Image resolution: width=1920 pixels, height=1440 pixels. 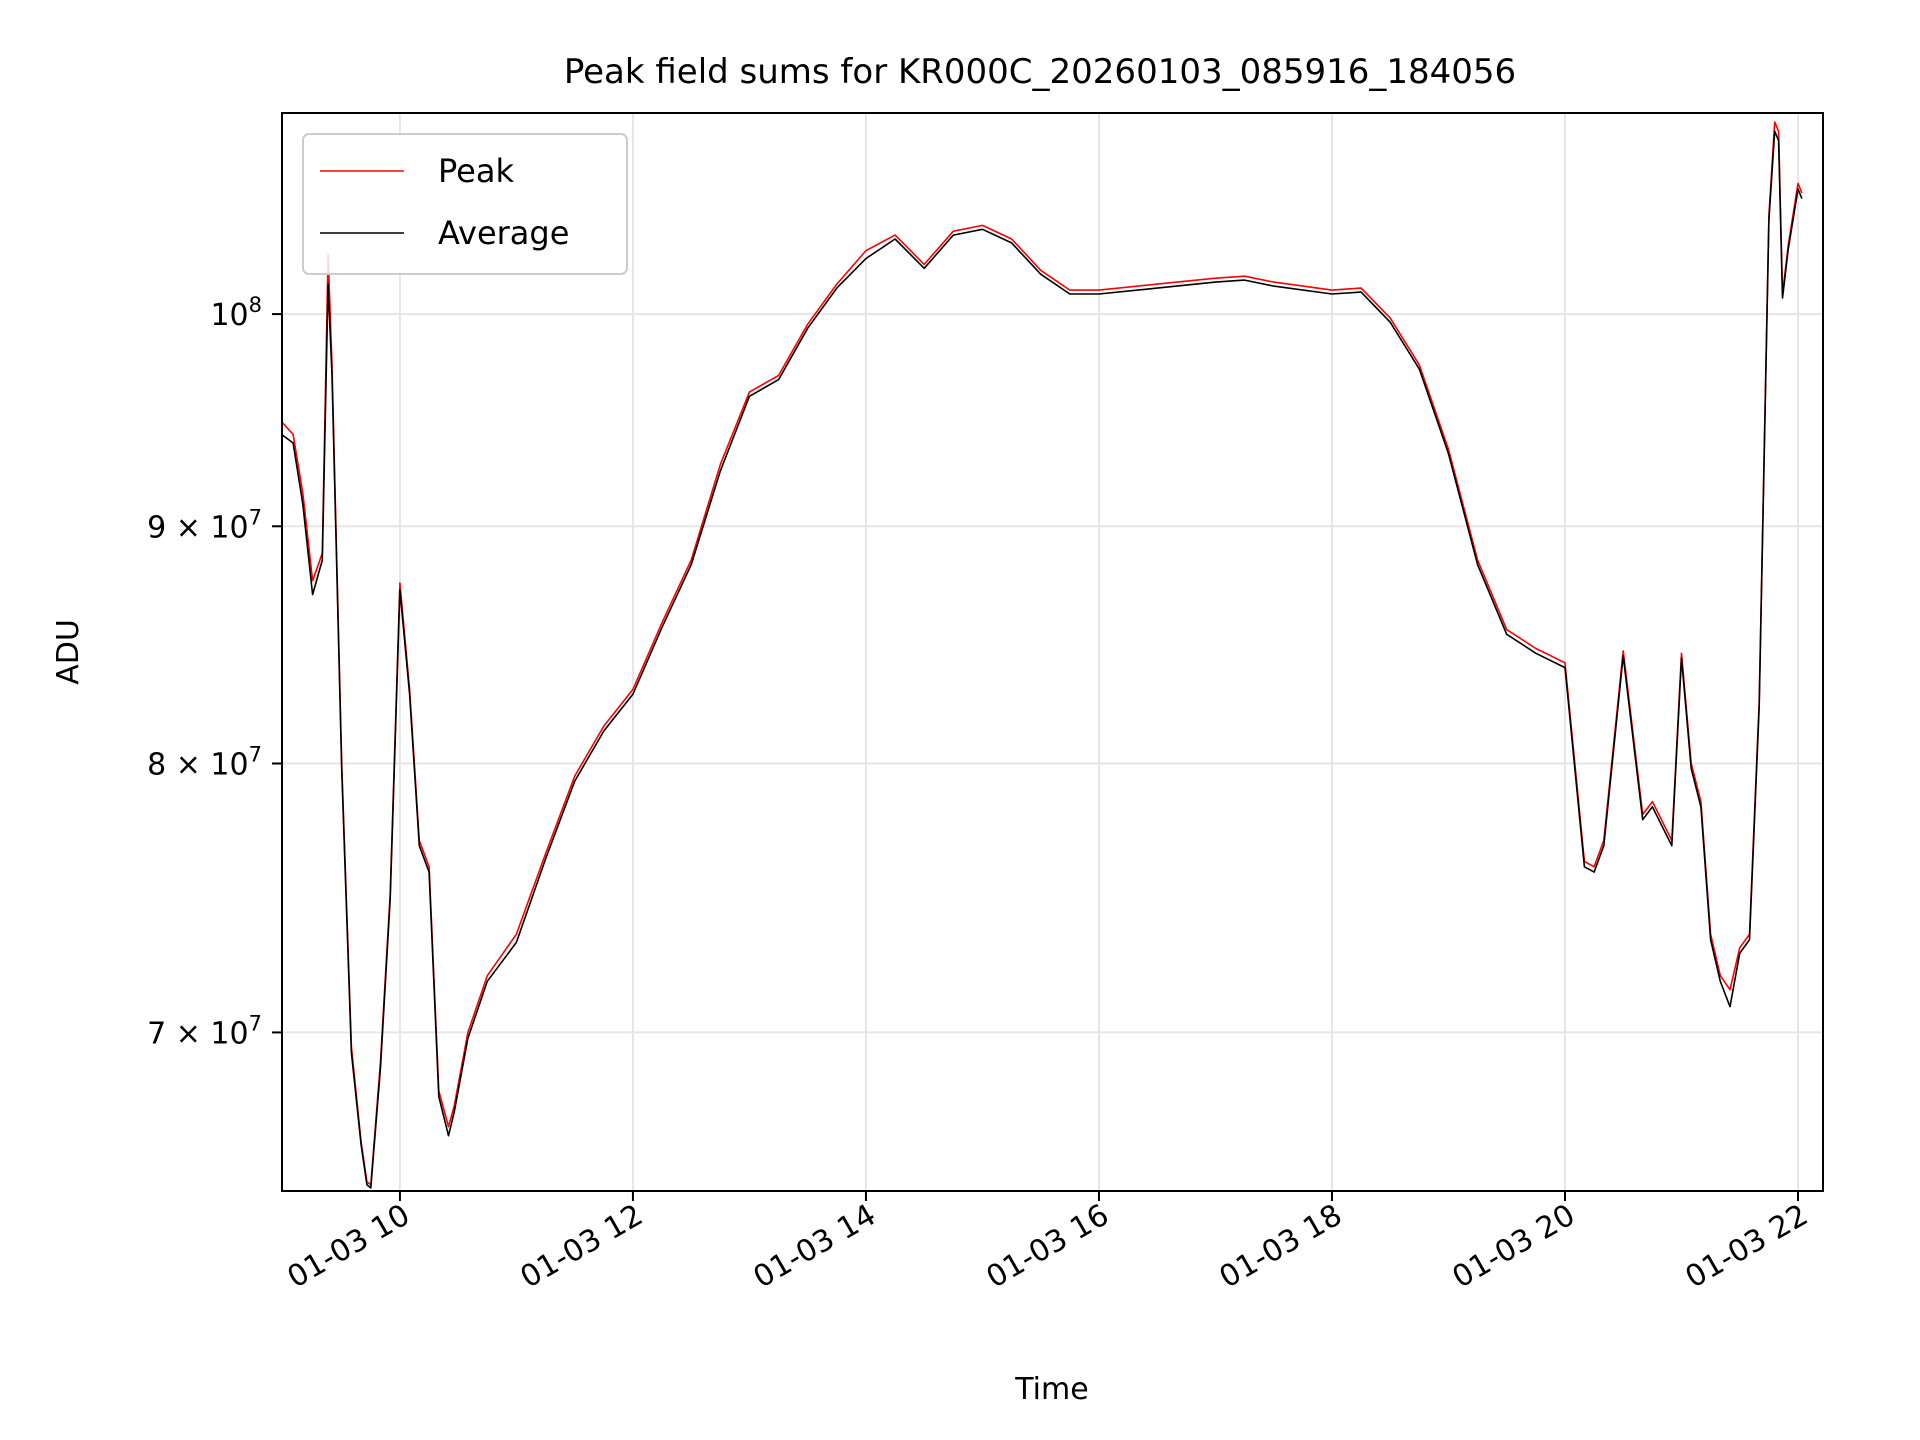 What do you see at coordinates (476, 171) in the screenshot?
I see `legend-label-peak: Peak` at bounding box center [476, 171].